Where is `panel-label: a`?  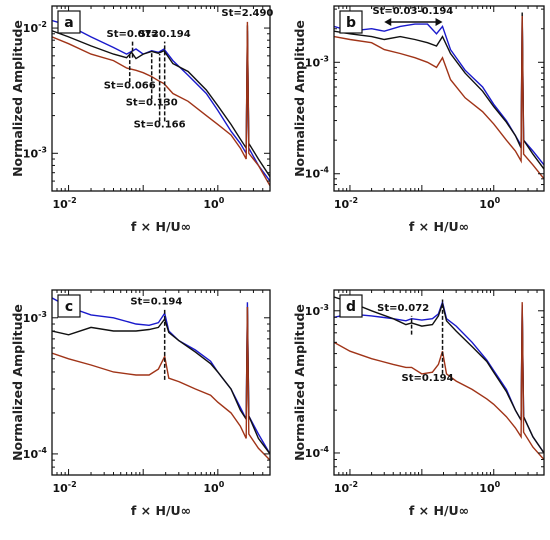
panel-label: a is located at coordinates (68, 23).